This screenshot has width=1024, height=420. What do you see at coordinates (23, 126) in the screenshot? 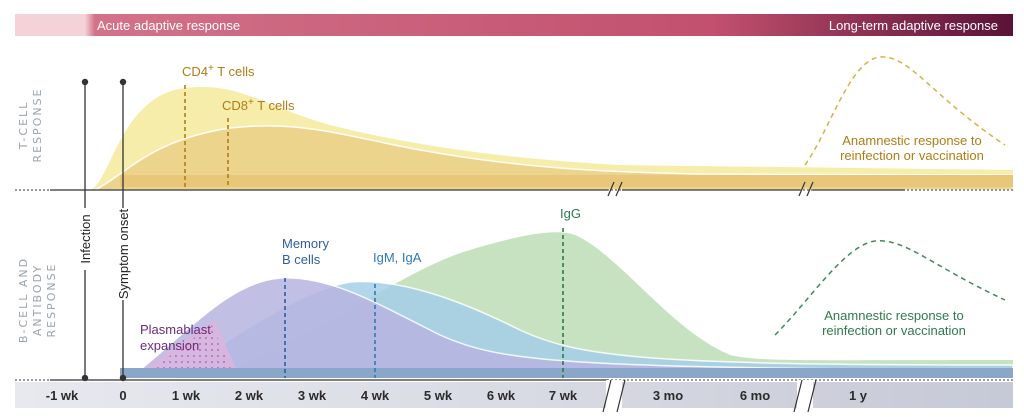
I see `t-cell-label-line1: T-CELL` at bounding box center [23, 126].